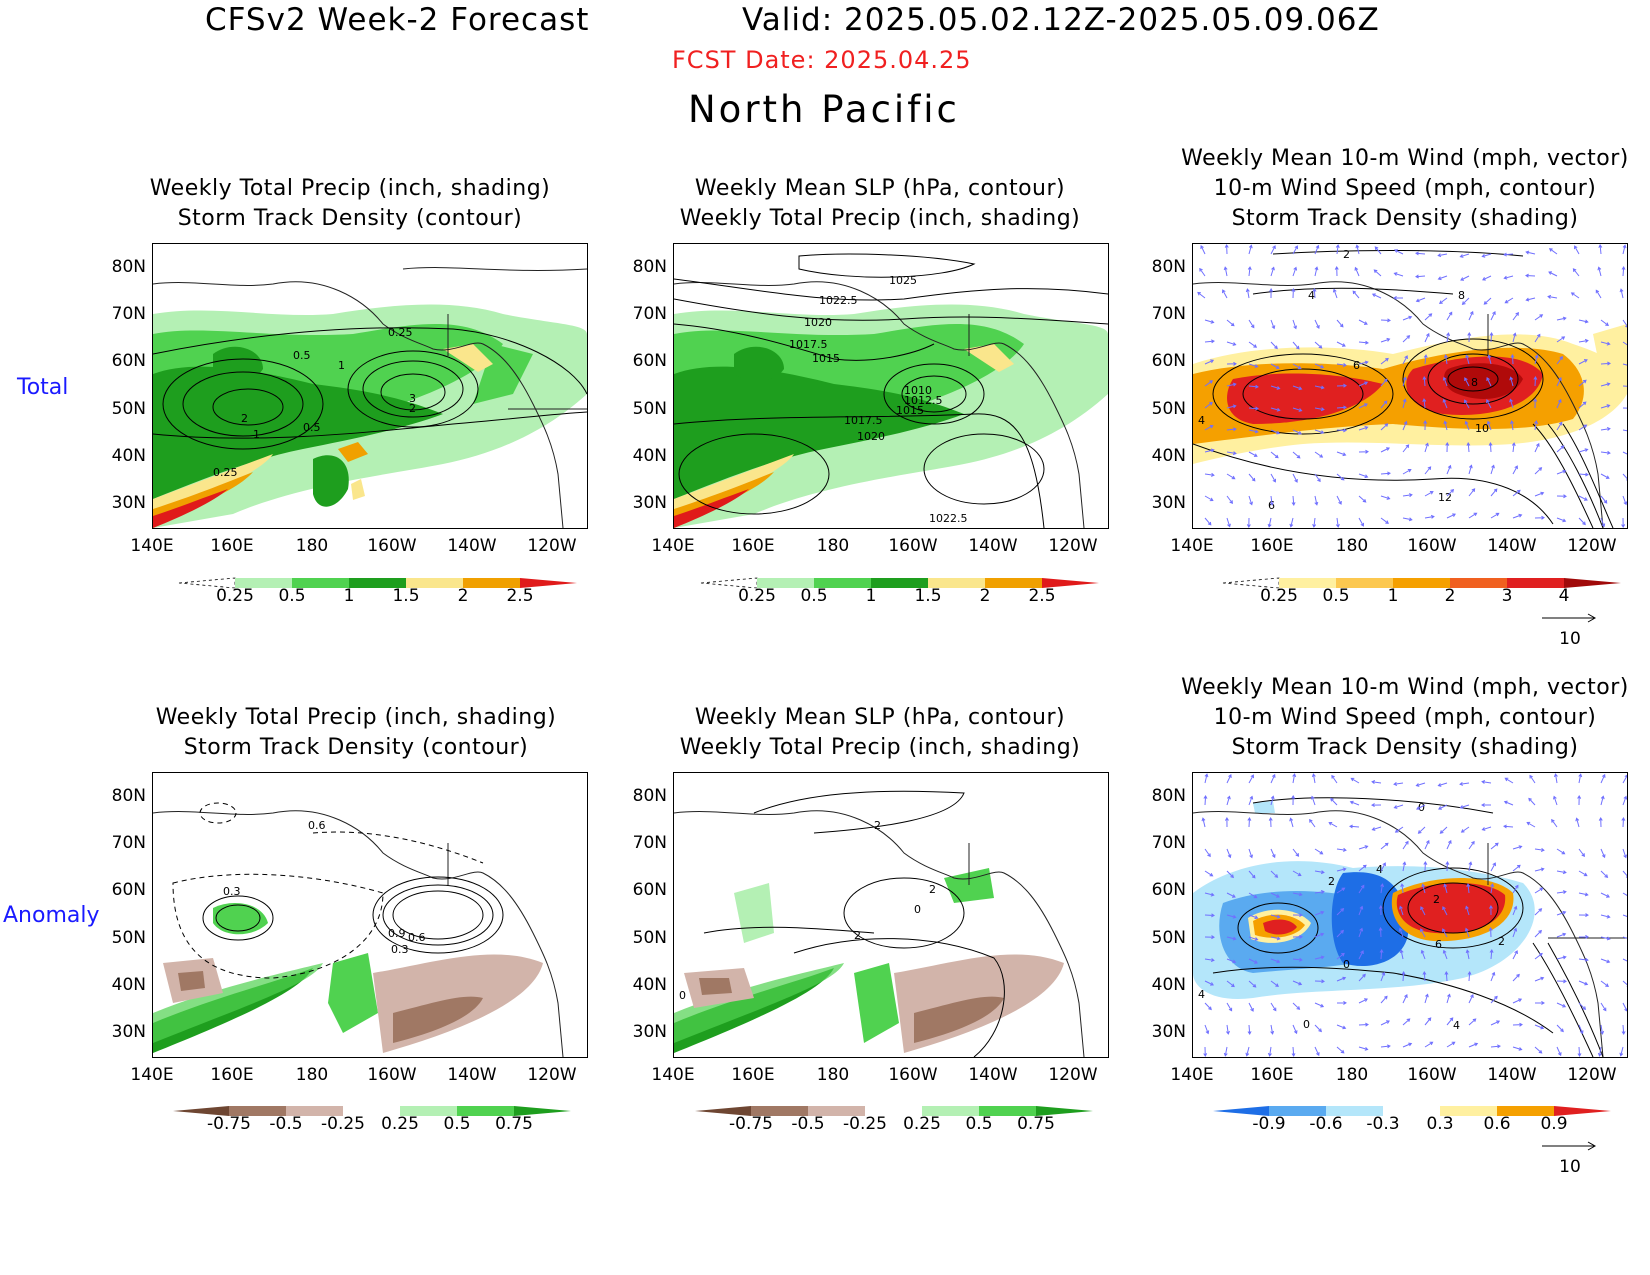  What do you see at coordinates (370, 915) in the screenshot?
I see `map-panel-precip-storm-anom: 0.3 0.6 0.9 0.6 0.3` at bounding box center [370, 915].